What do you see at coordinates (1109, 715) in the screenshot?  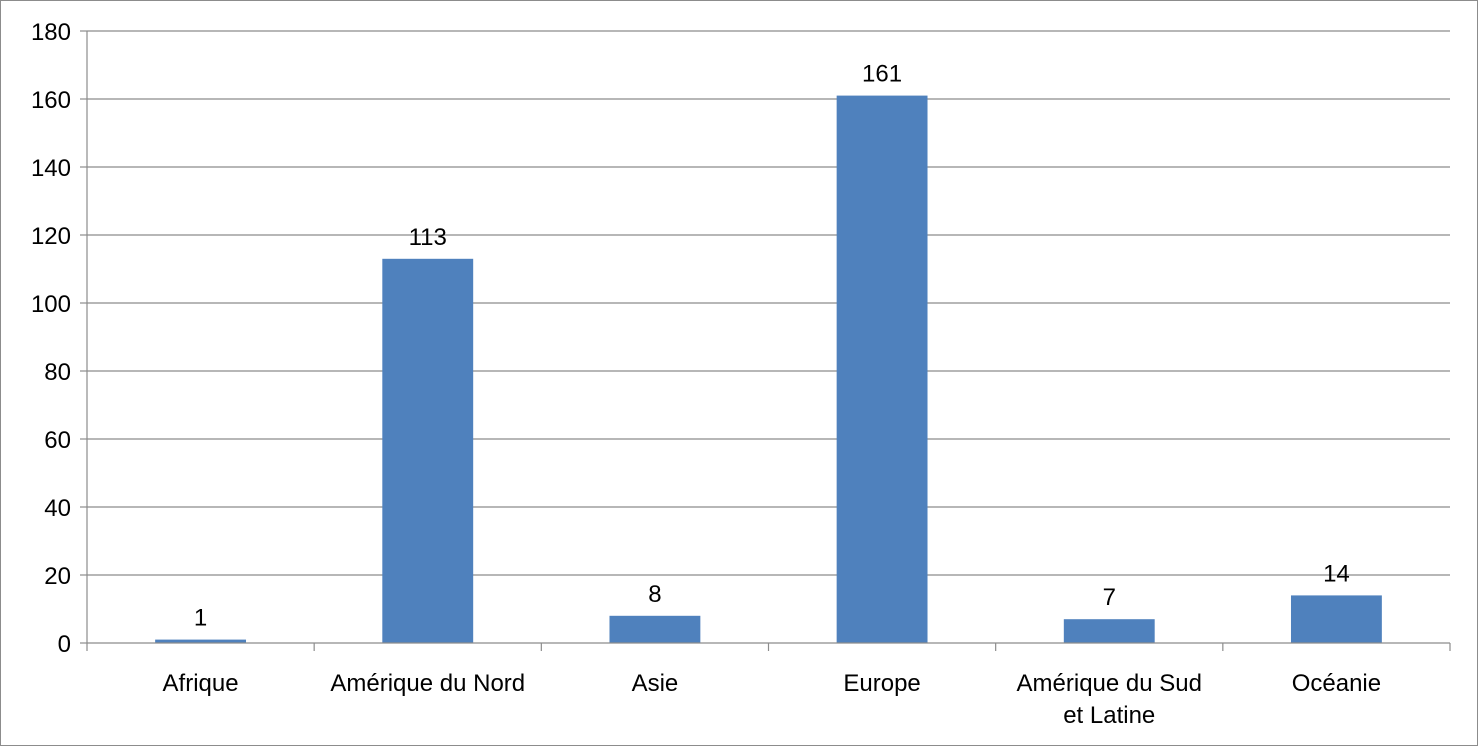 I see `category-label-4-line-1: et Latine` at bounding box center [1109, 715].